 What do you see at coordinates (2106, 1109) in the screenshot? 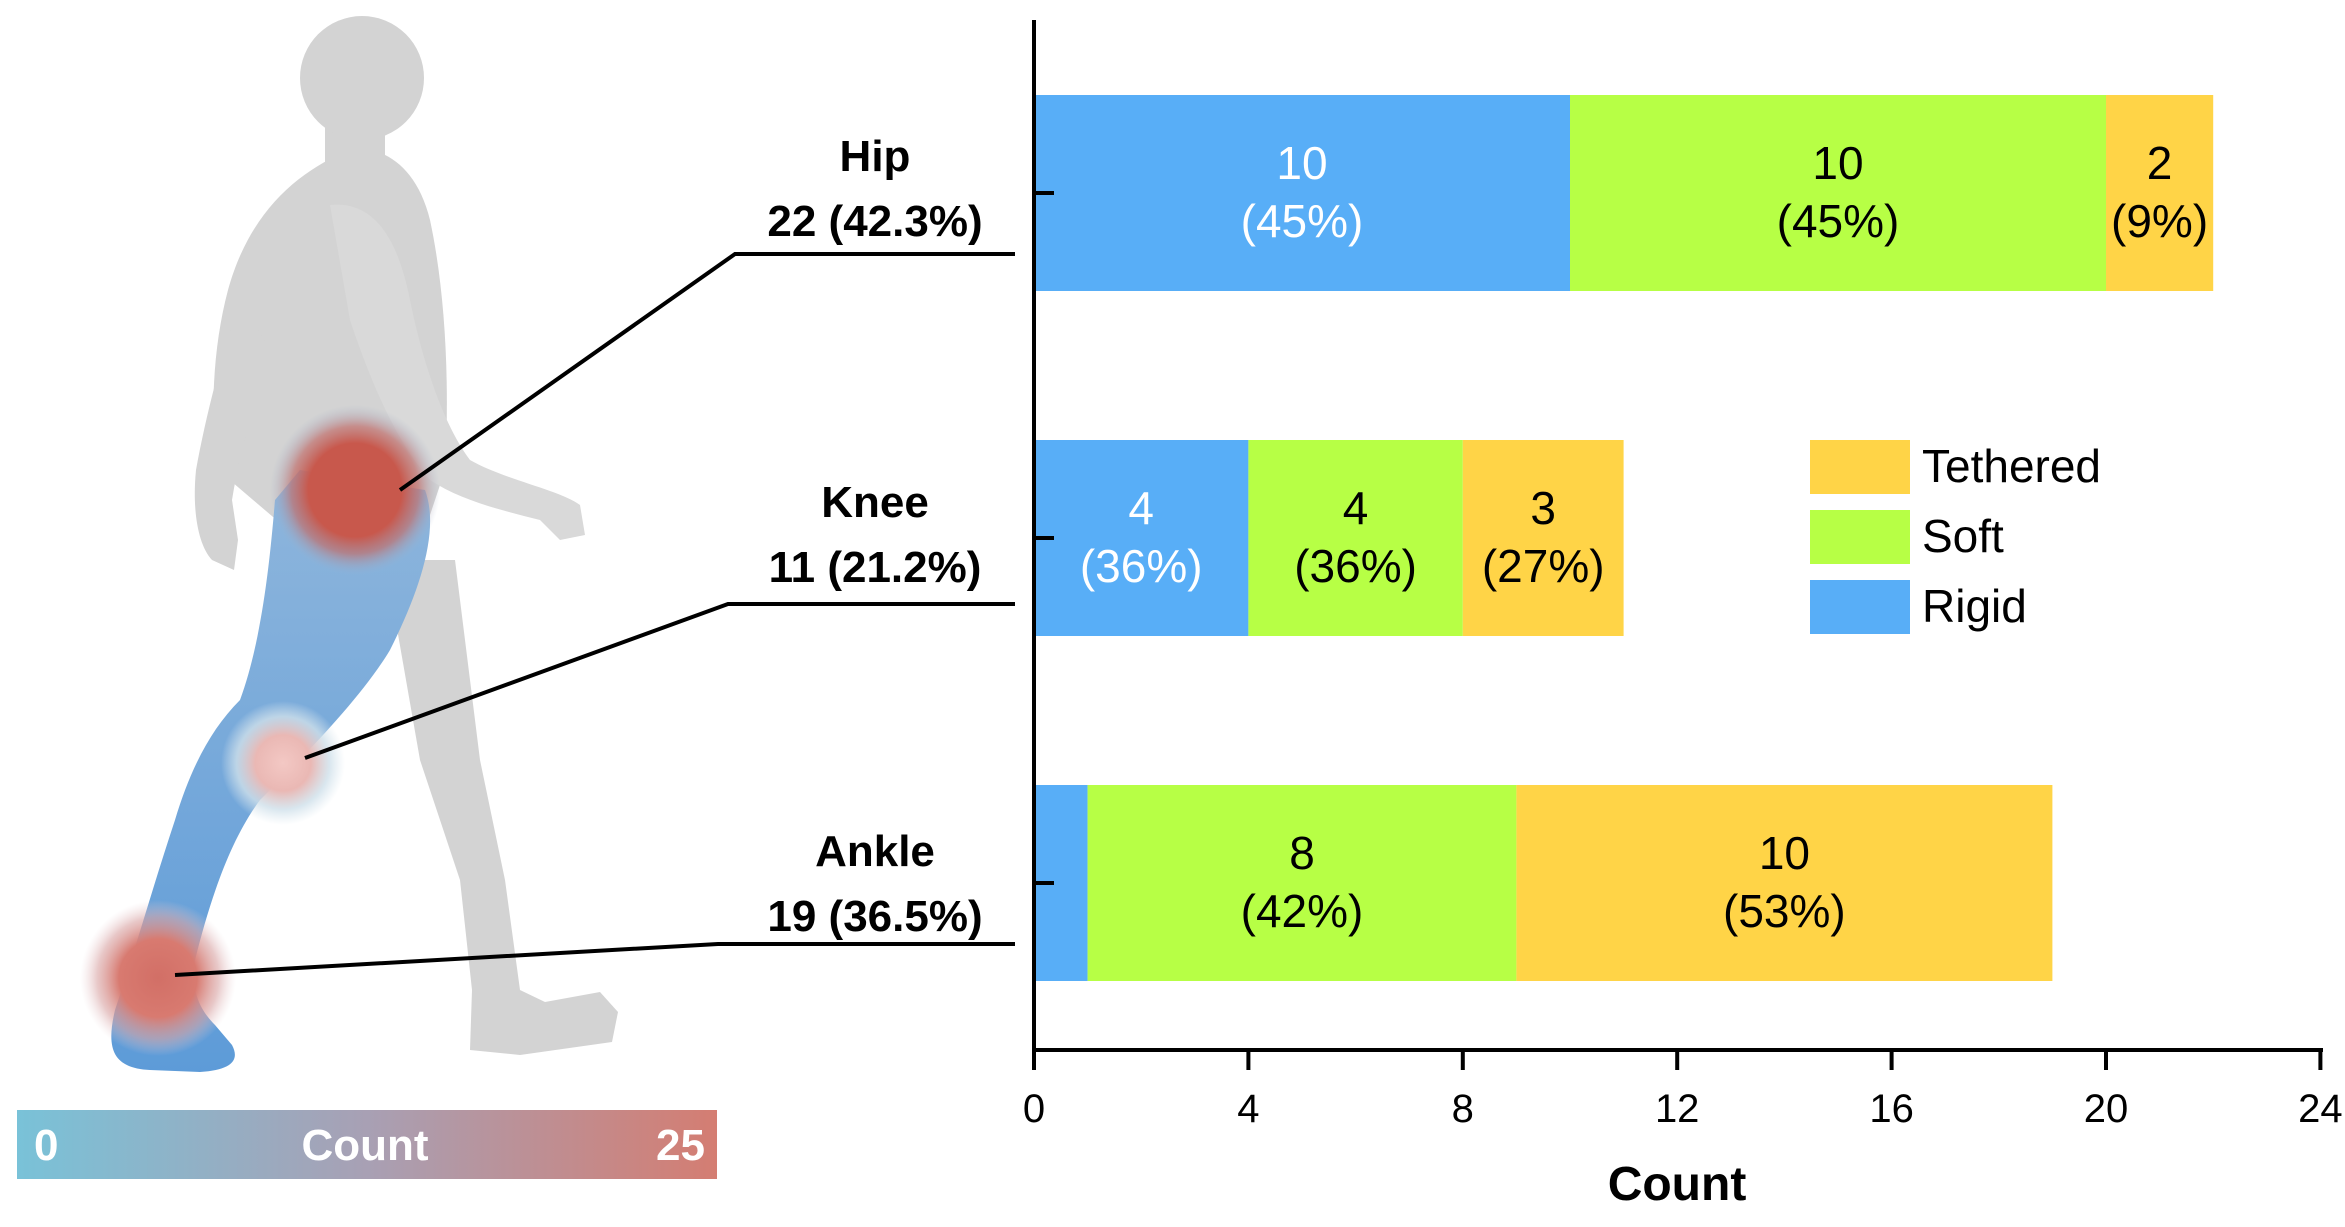
I see `x-tick-label-20: 20` at bounding box center [2106, 1109].